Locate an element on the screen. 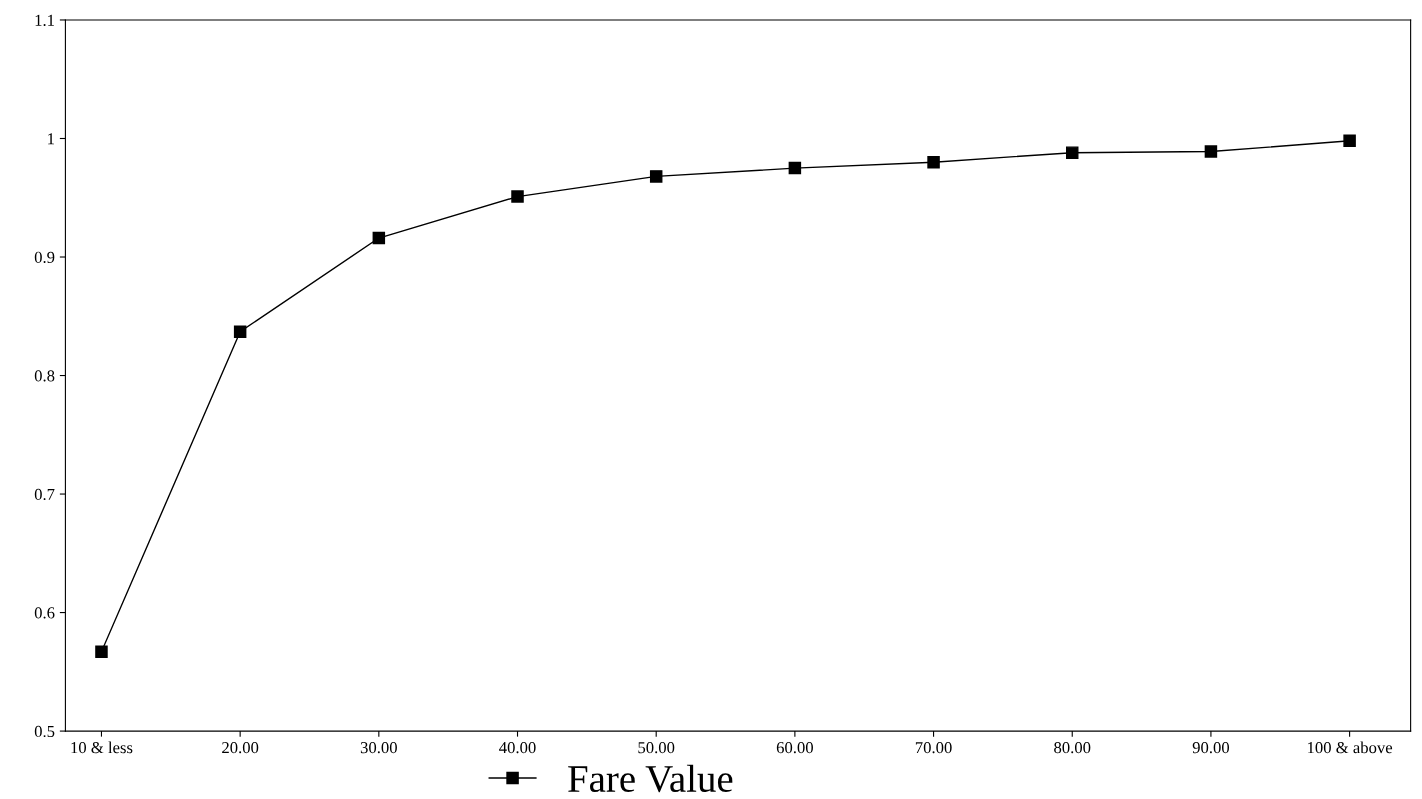  x-tick-label: 20.00 is located at coordinates (240, 747).